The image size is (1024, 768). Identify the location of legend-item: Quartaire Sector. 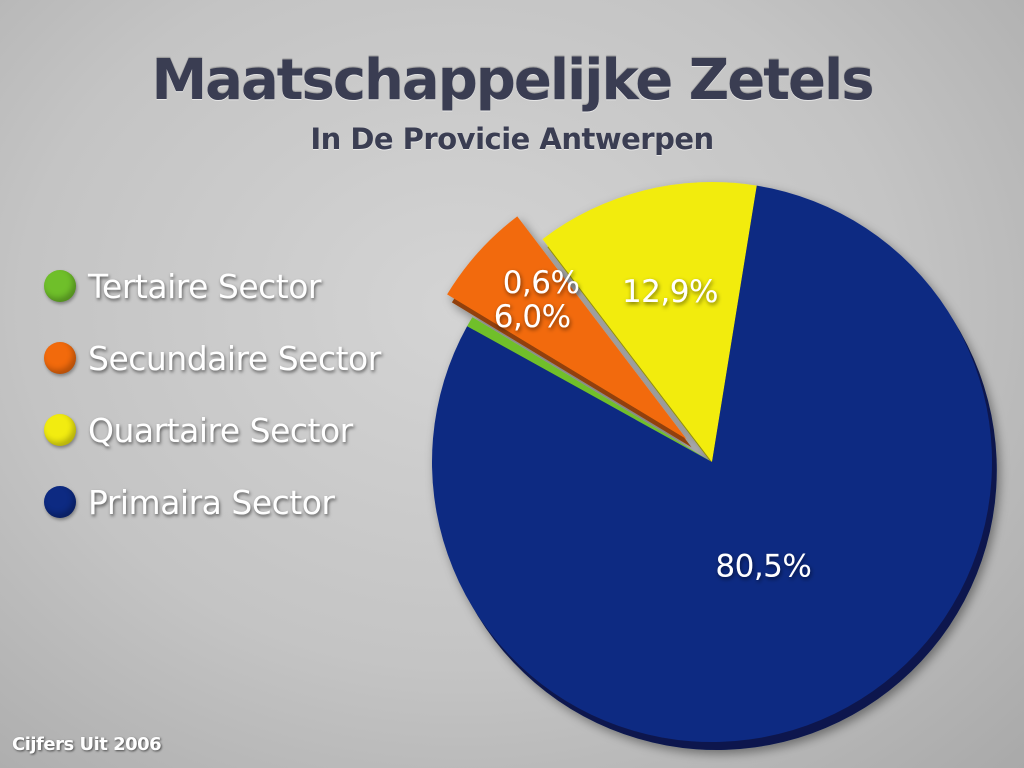
(212, 430).